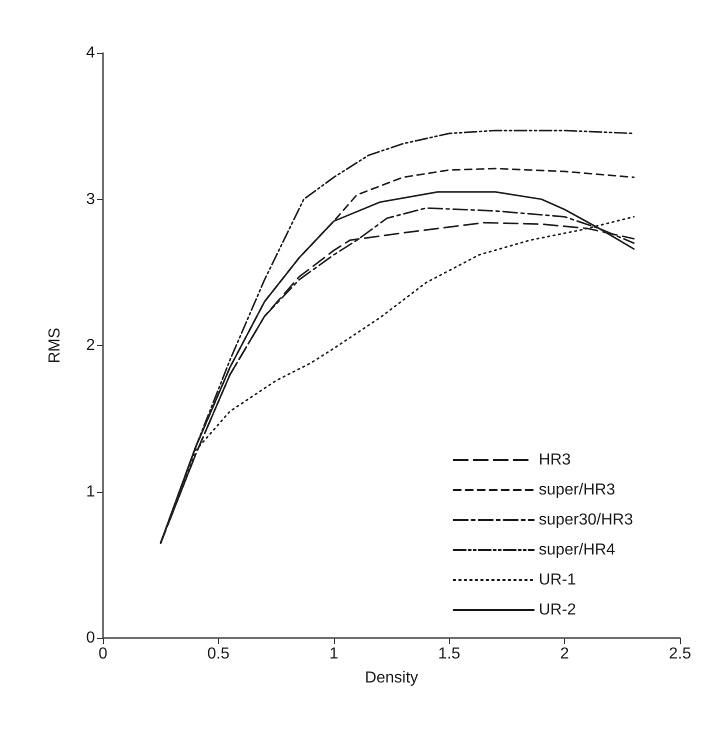 The width and height of the screenshot is (718, 739). I want to click on y-tick-label: 3, so click(91, 199).